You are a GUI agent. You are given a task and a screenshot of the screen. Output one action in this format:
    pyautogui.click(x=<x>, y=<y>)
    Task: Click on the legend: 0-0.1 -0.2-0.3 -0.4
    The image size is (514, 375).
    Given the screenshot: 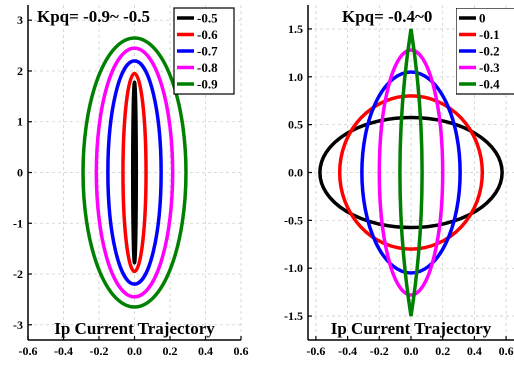 What is the action you would take?
    pyautogui.click(x=485, y=51)
    